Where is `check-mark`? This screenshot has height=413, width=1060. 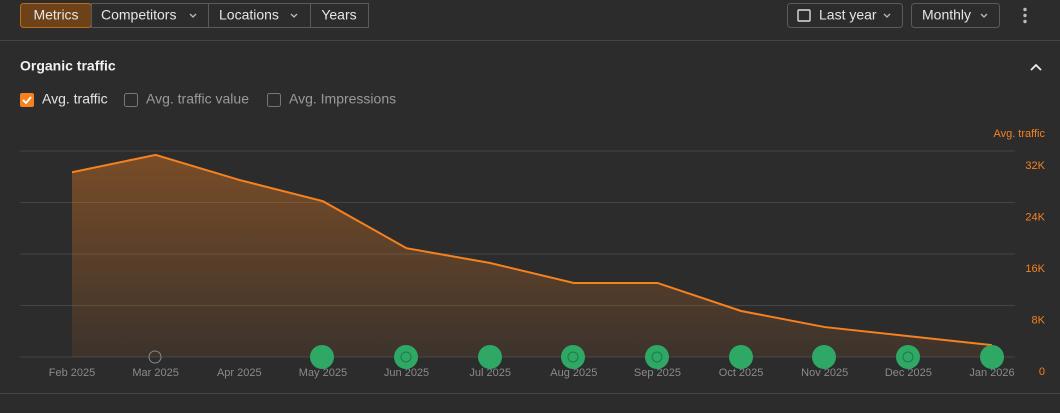
check-mark is located at coordinates (27, 100).